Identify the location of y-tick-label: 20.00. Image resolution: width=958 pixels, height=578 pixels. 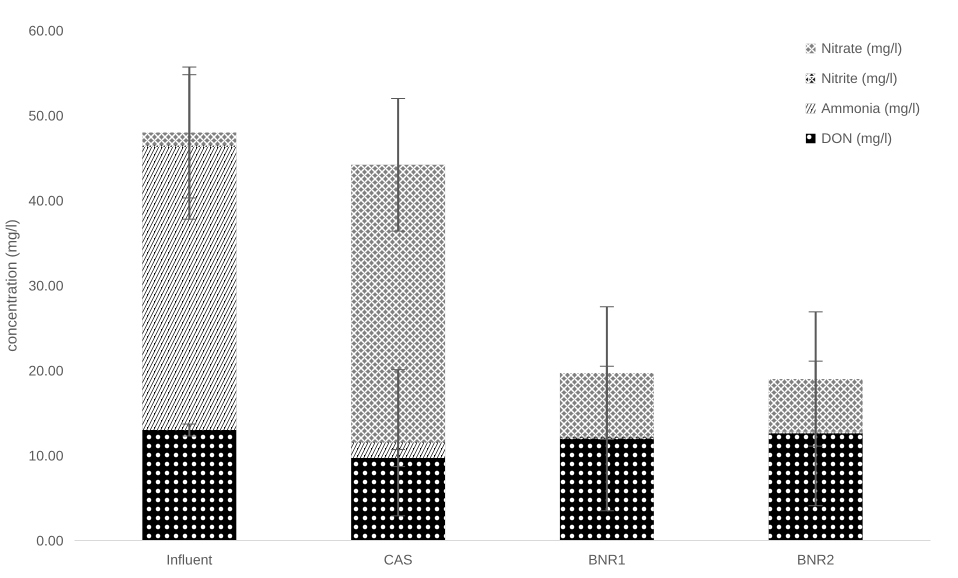
(46, 370).